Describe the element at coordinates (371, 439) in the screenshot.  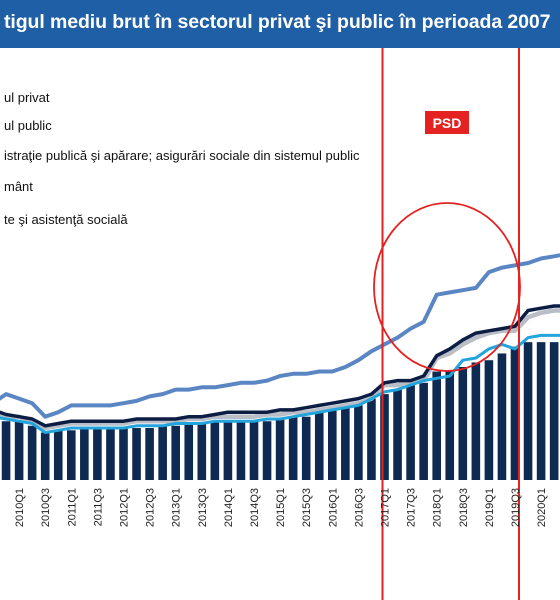
I see `bar-2016Q4` at that location.